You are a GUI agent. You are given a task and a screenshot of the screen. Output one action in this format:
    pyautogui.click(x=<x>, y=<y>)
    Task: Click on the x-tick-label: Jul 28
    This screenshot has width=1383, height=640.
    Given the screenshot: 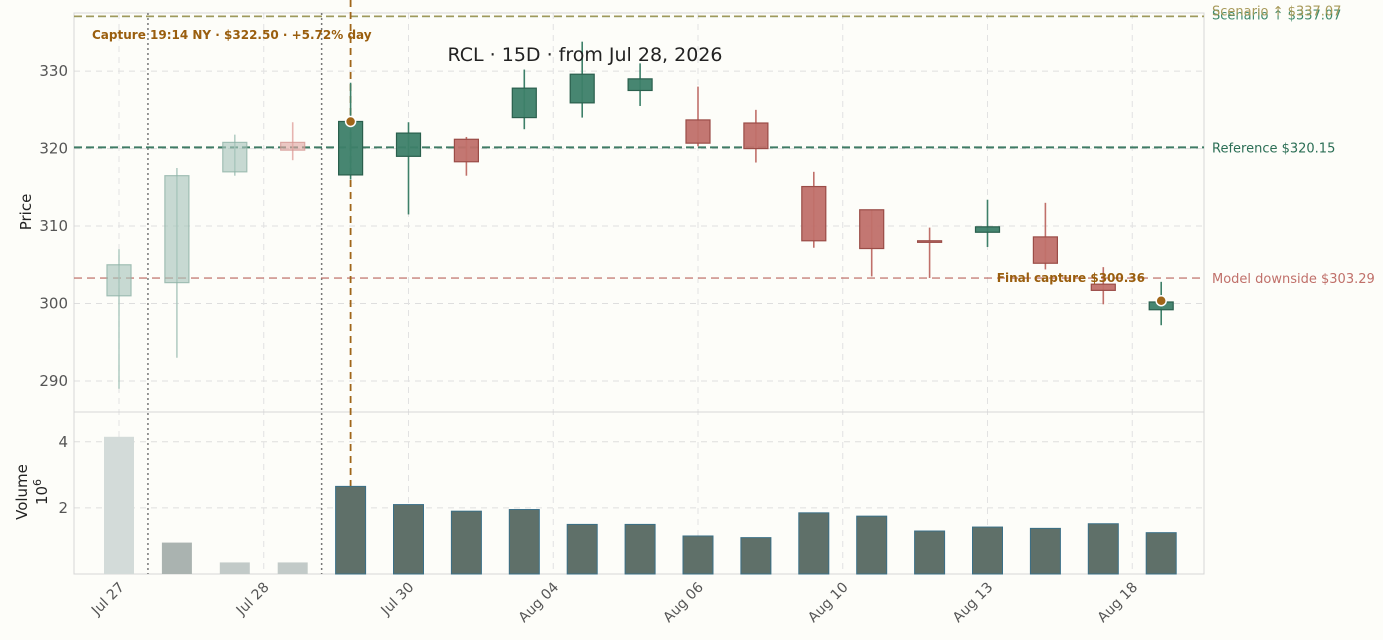 What is the action you would take?
    pyautogui.click(x=253, y=600)
    